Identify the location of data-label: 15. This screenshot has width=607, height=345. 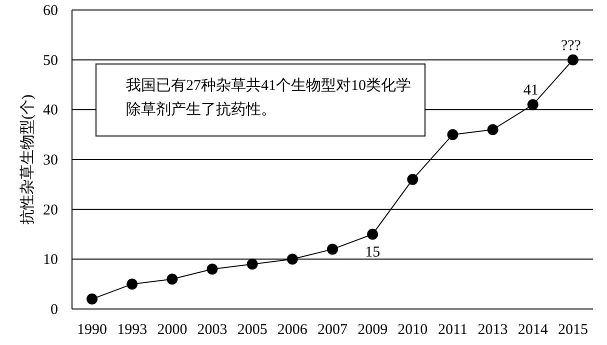
(372, 252).